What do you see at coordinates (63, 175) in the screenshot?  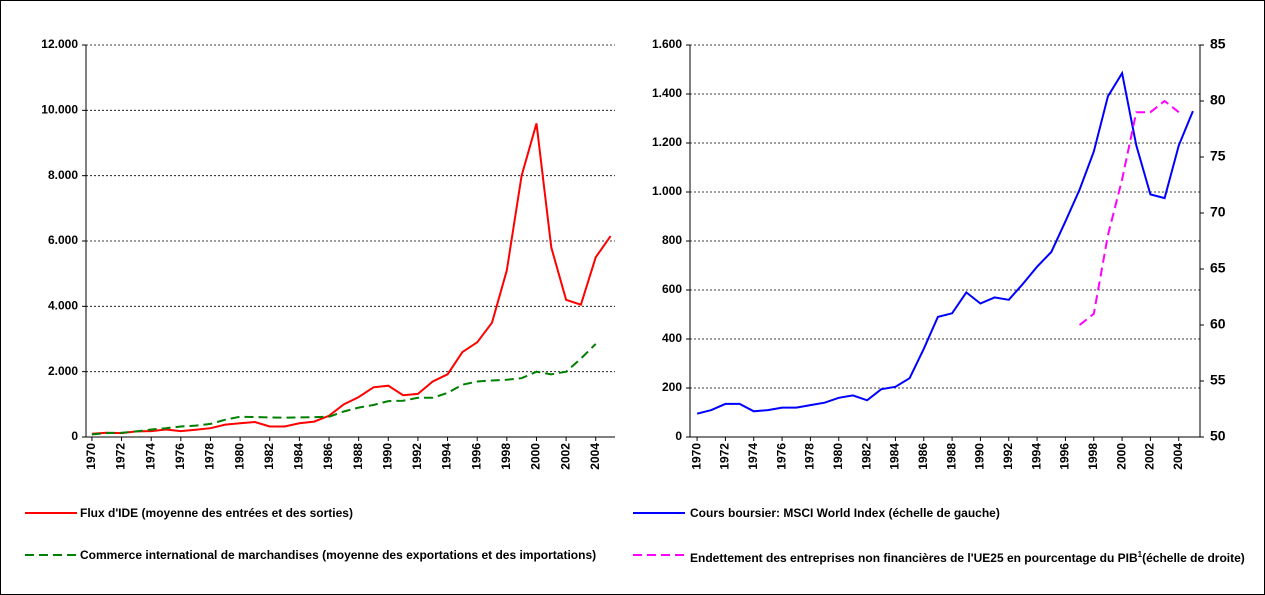 I see `y-tick-label: 8.000` at bounding box center [63, 175].